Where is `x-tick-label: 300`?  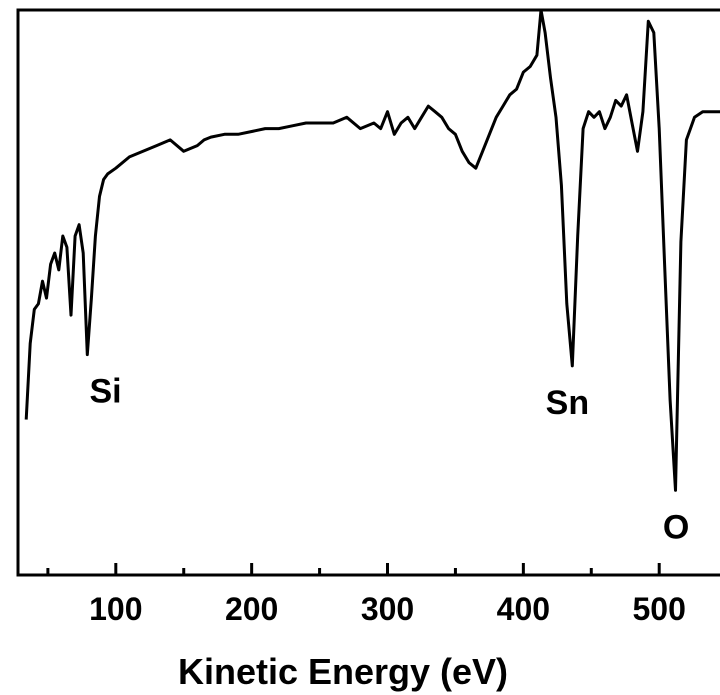 x-tick-label: 300 is located at coordinates (387, 609).